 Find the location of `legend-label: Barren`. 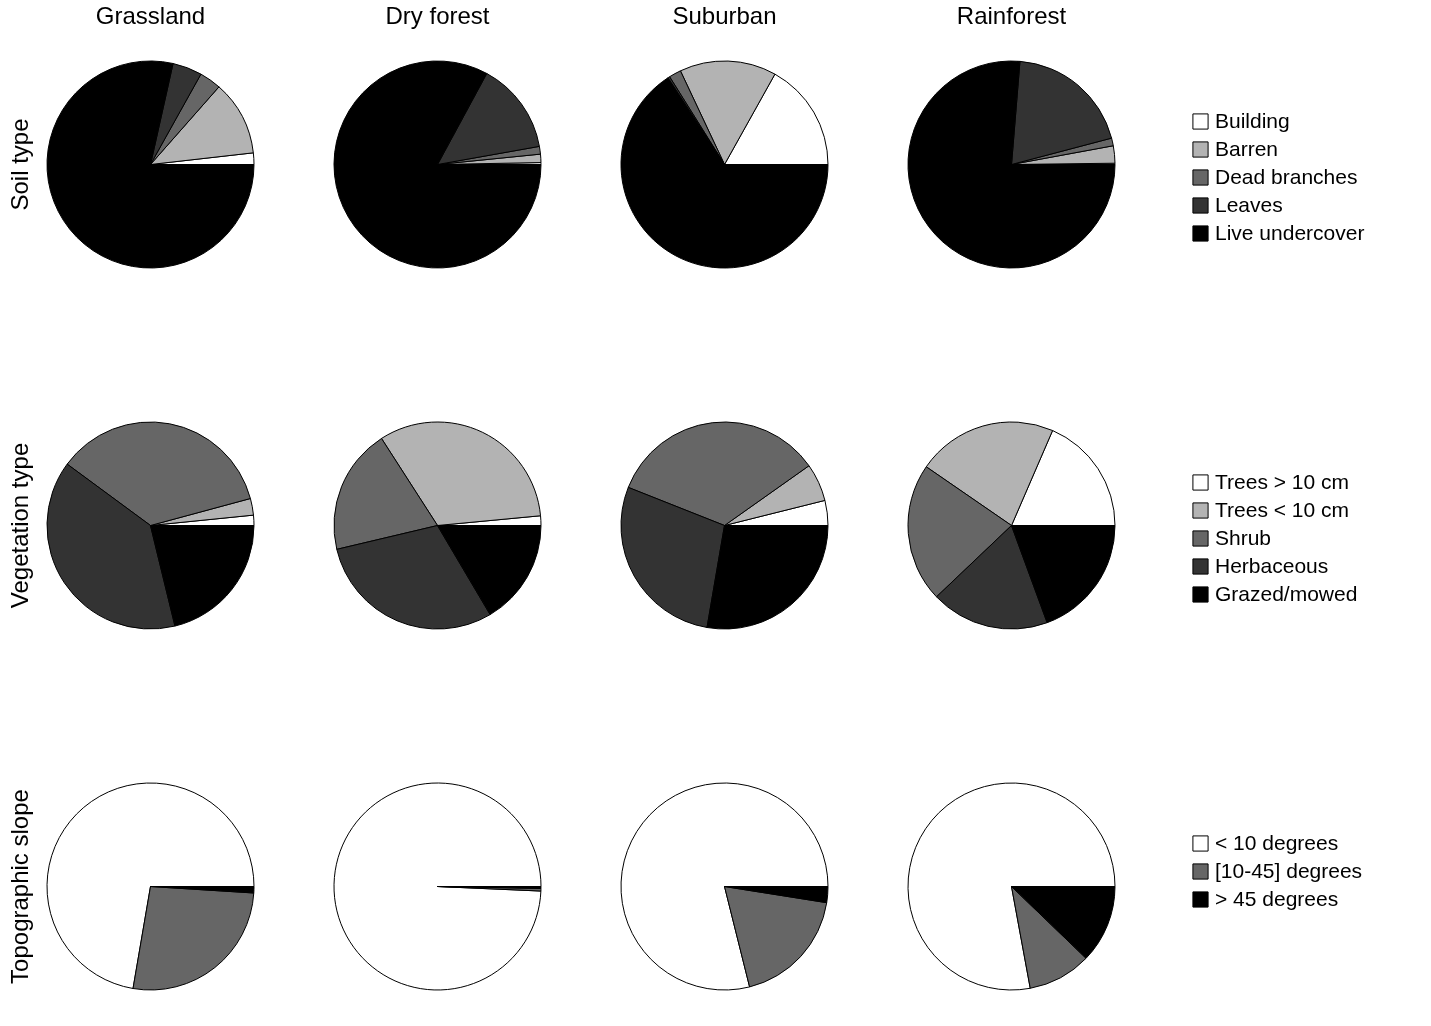

legend-label: Barren is located at coordinates (1247, 148).